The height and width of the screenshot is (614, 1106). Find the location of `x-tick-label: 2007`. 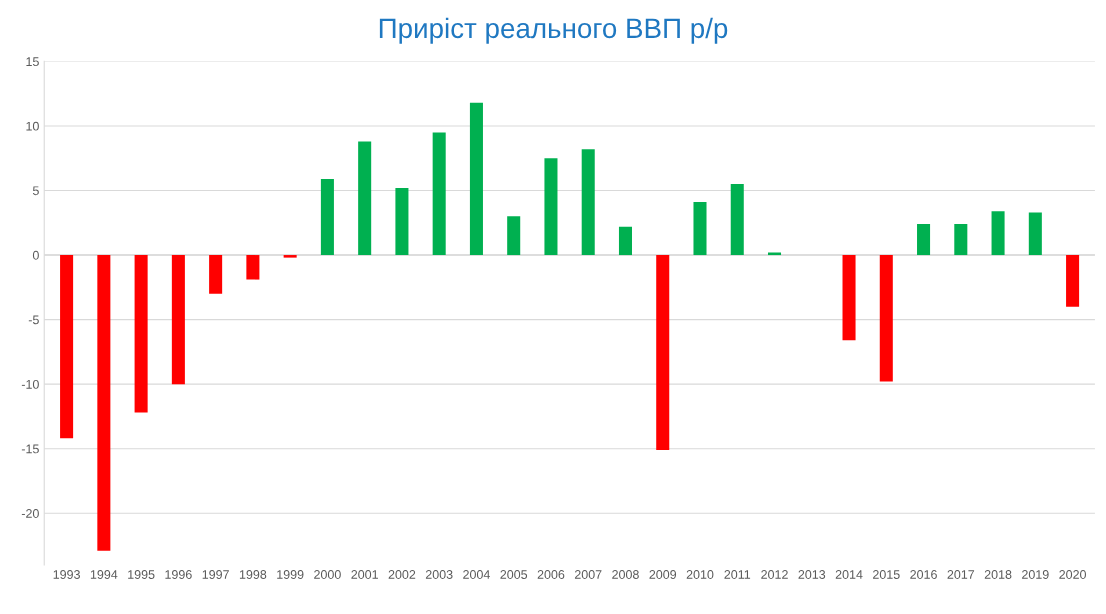

x-tick-label: 2007 is located at coordinates (588, 574).